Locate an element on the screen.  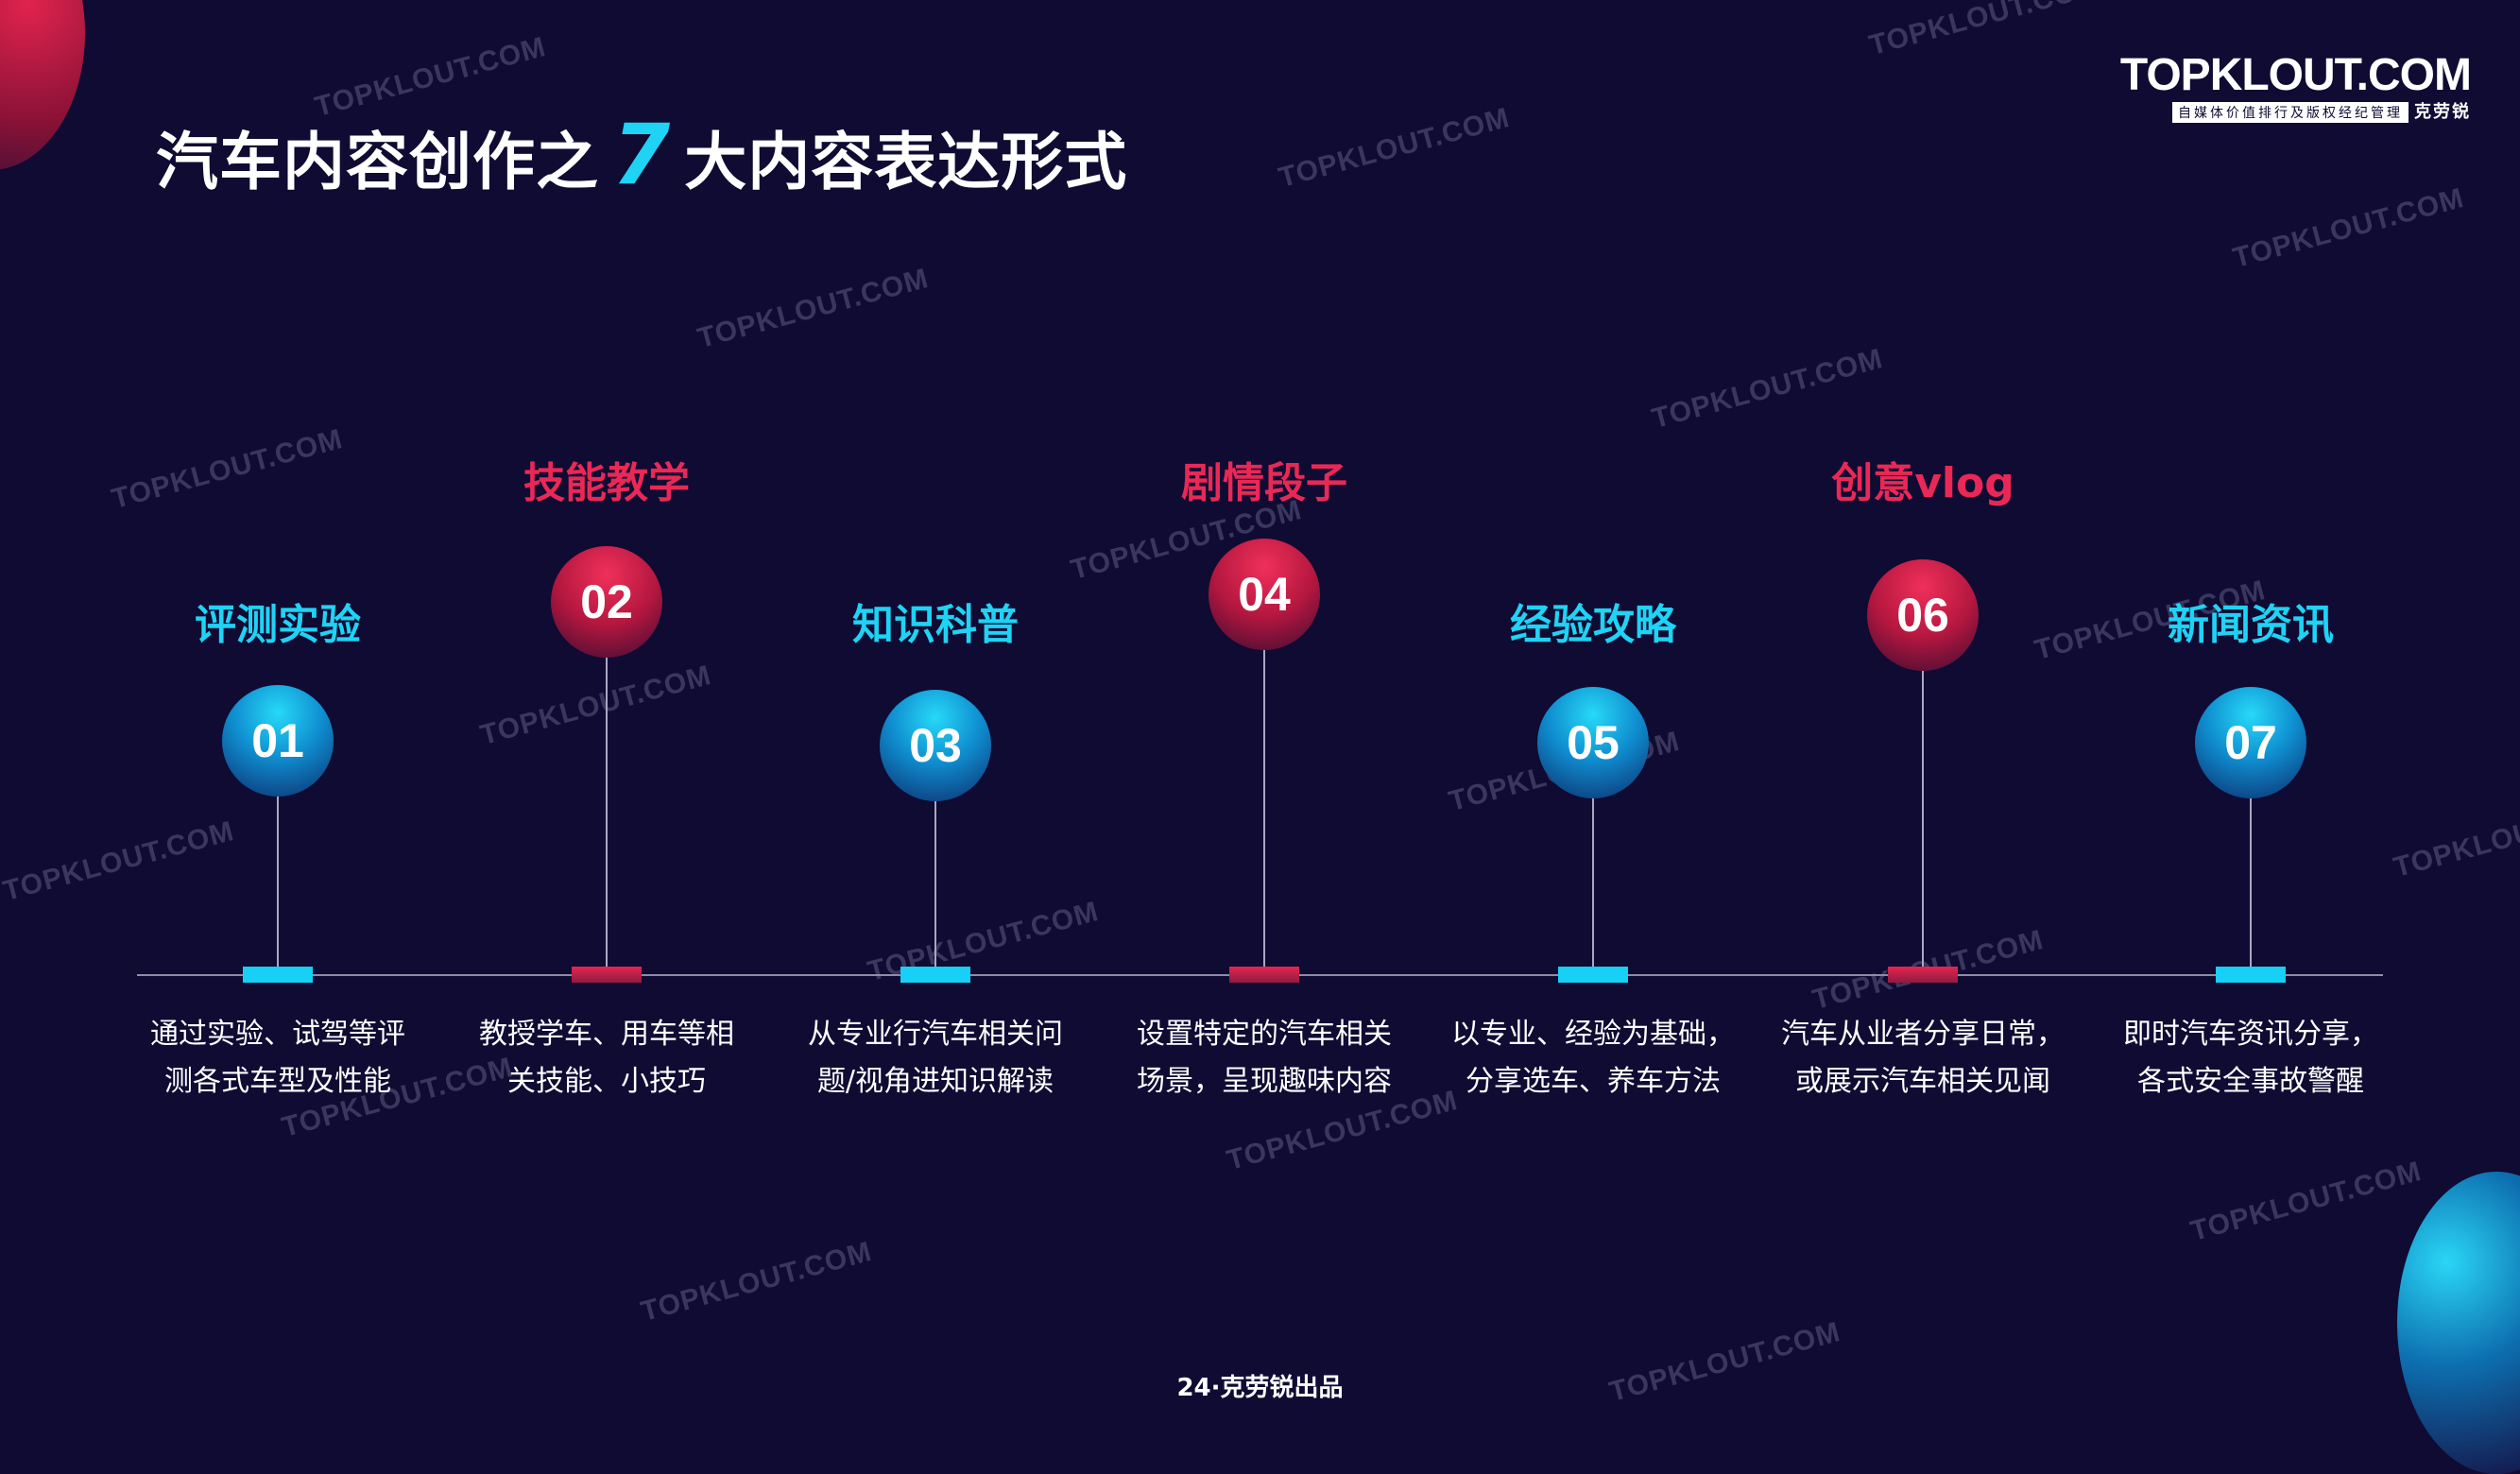
step-number-badge: 01 is located at coordinates (278, 741).